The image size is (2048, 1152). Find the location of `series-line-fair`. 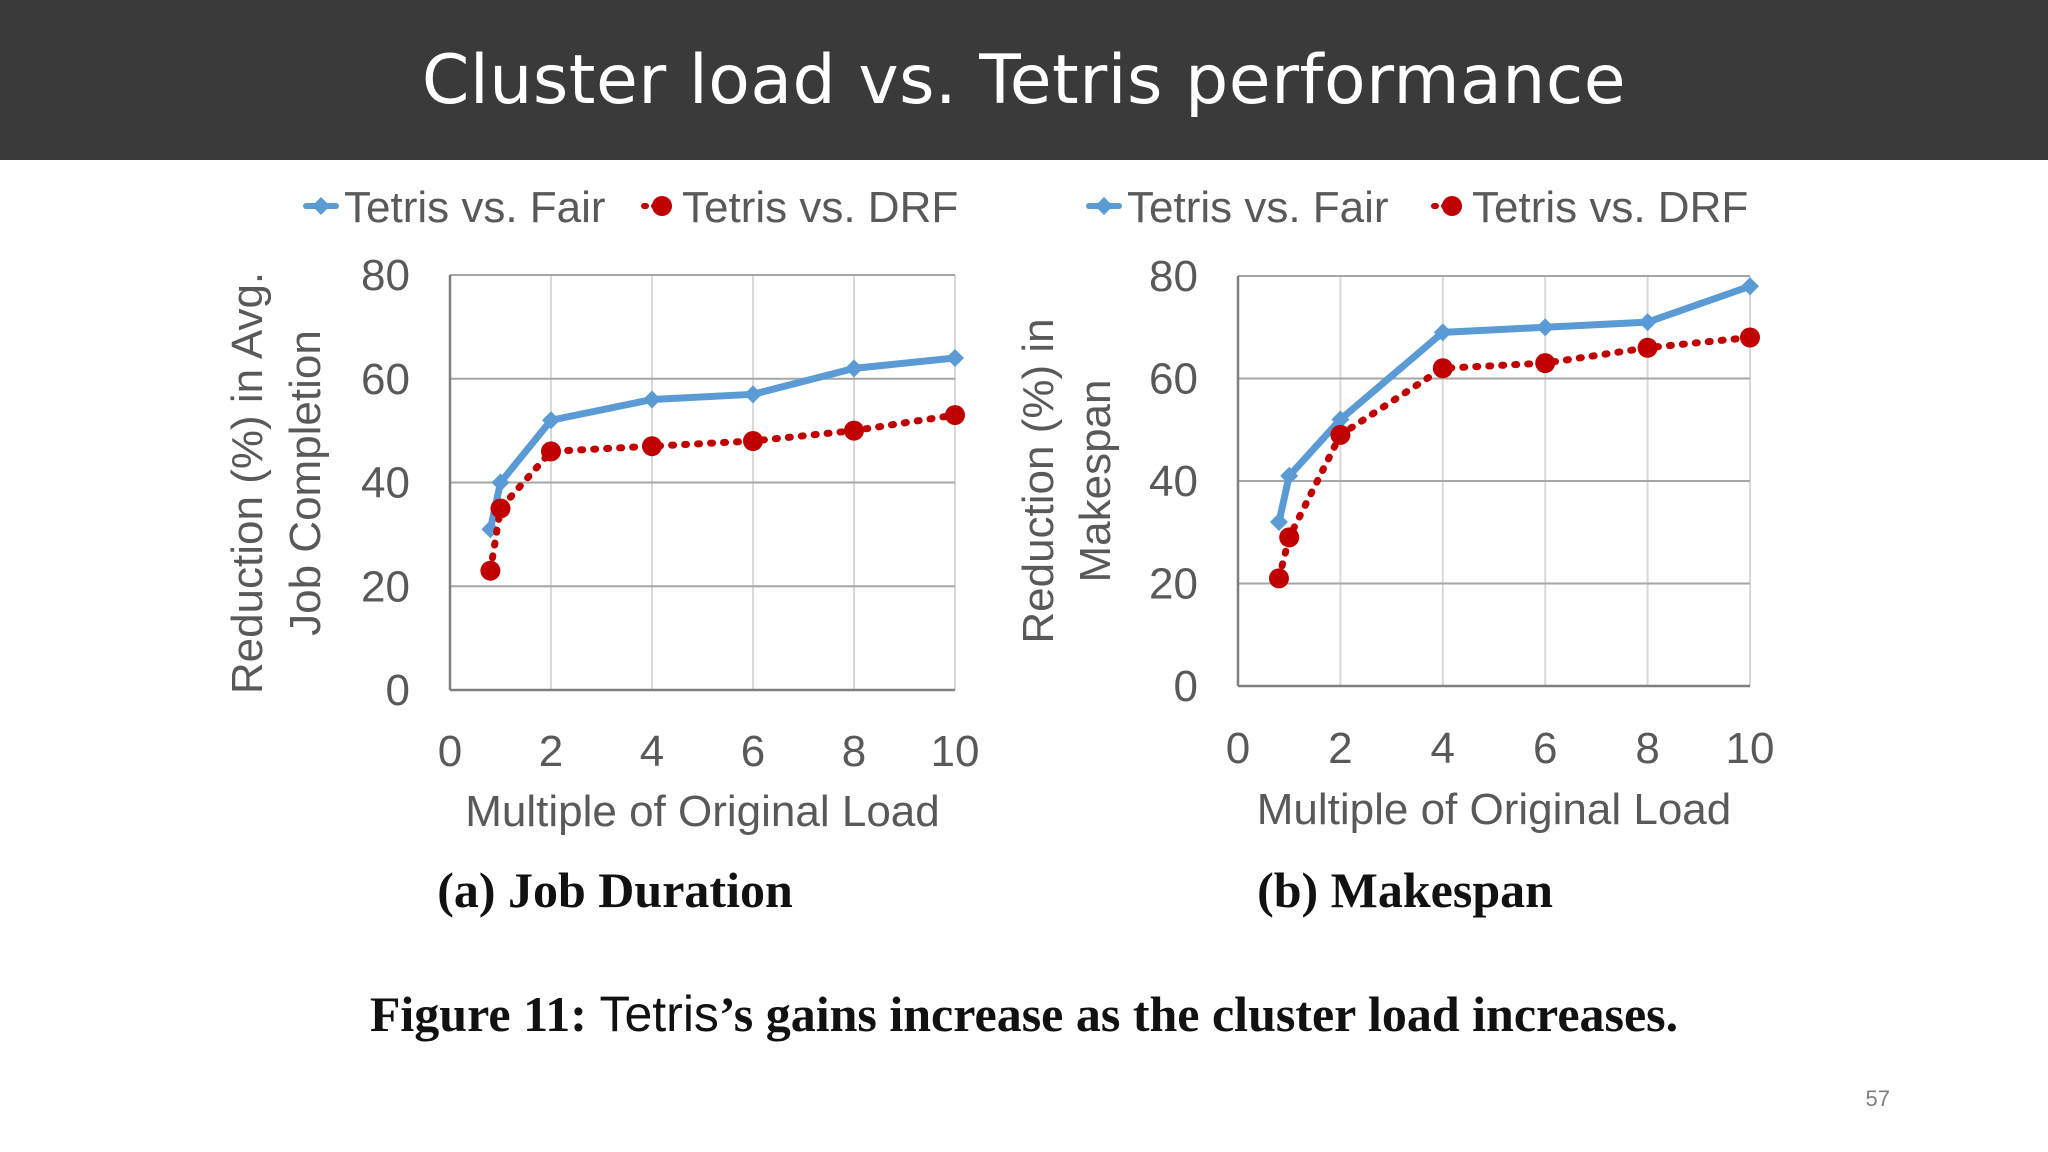

series-line-fair is located at coordinates (1513, 402).